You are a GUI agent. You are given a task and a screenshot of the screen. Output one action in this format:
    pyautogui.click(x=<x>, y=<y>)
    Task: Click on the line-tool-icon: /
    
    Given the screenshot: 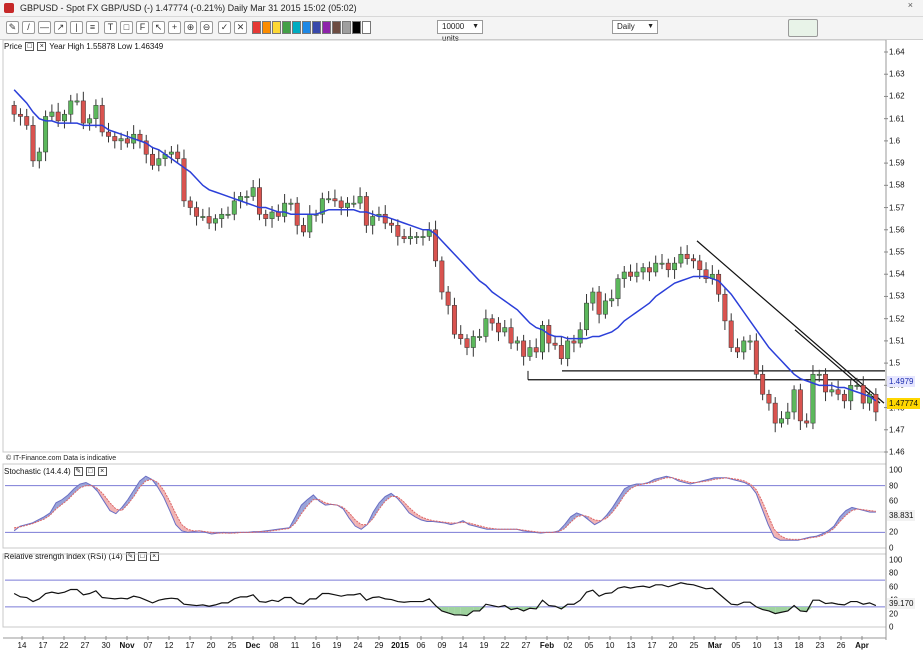 What is the action you would take?
    pyautogui.click(x=28, y=27)
    